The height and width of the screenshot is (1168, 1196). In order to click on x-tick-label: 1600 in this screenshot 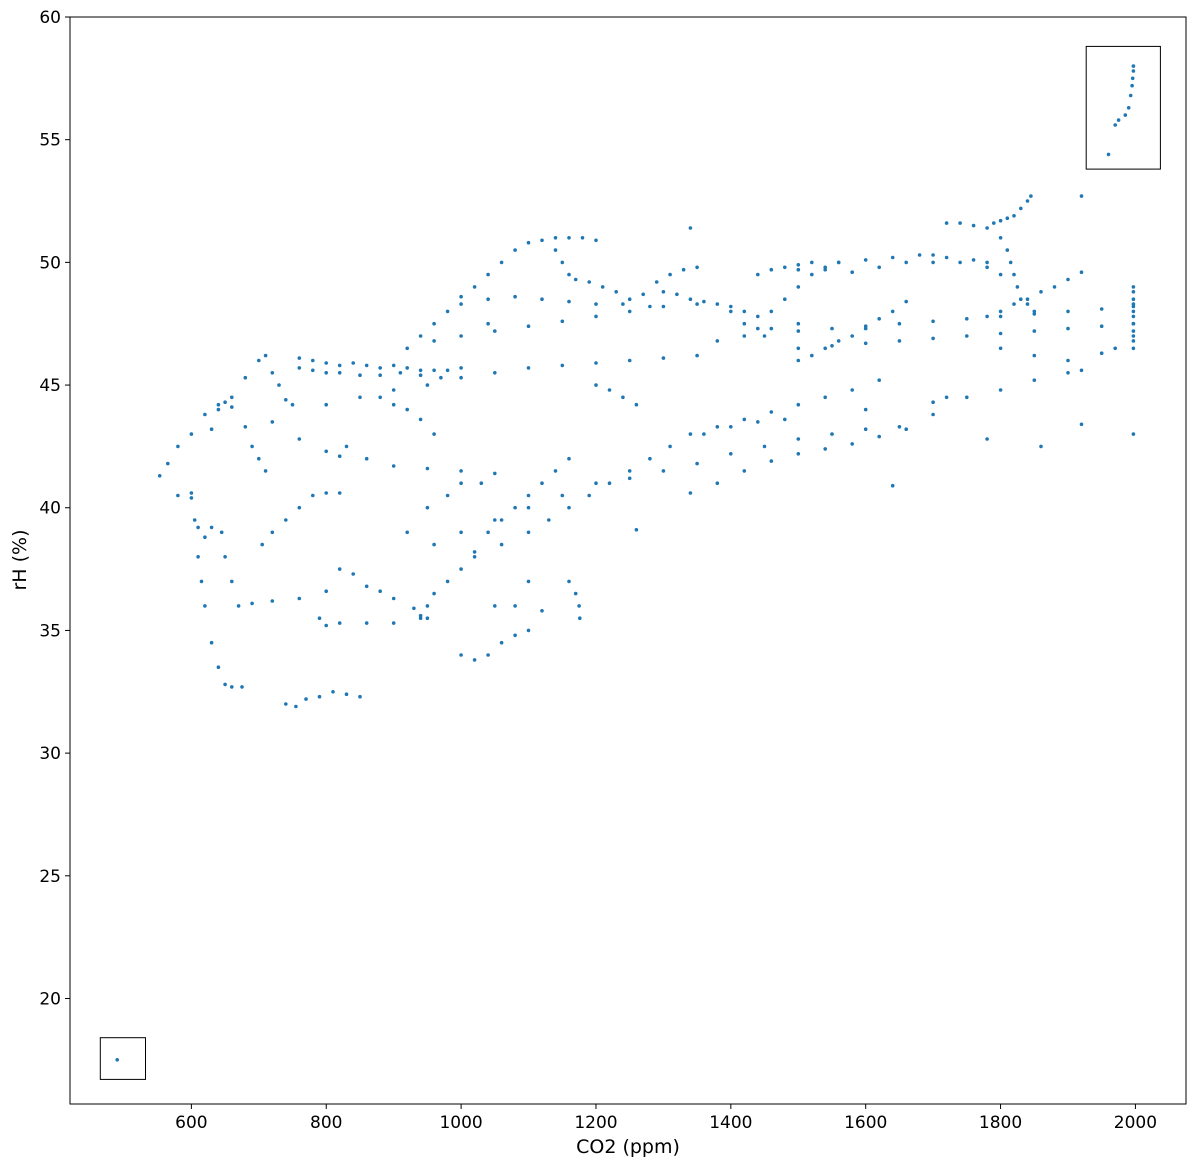, I will do `click(865, 1123)`.